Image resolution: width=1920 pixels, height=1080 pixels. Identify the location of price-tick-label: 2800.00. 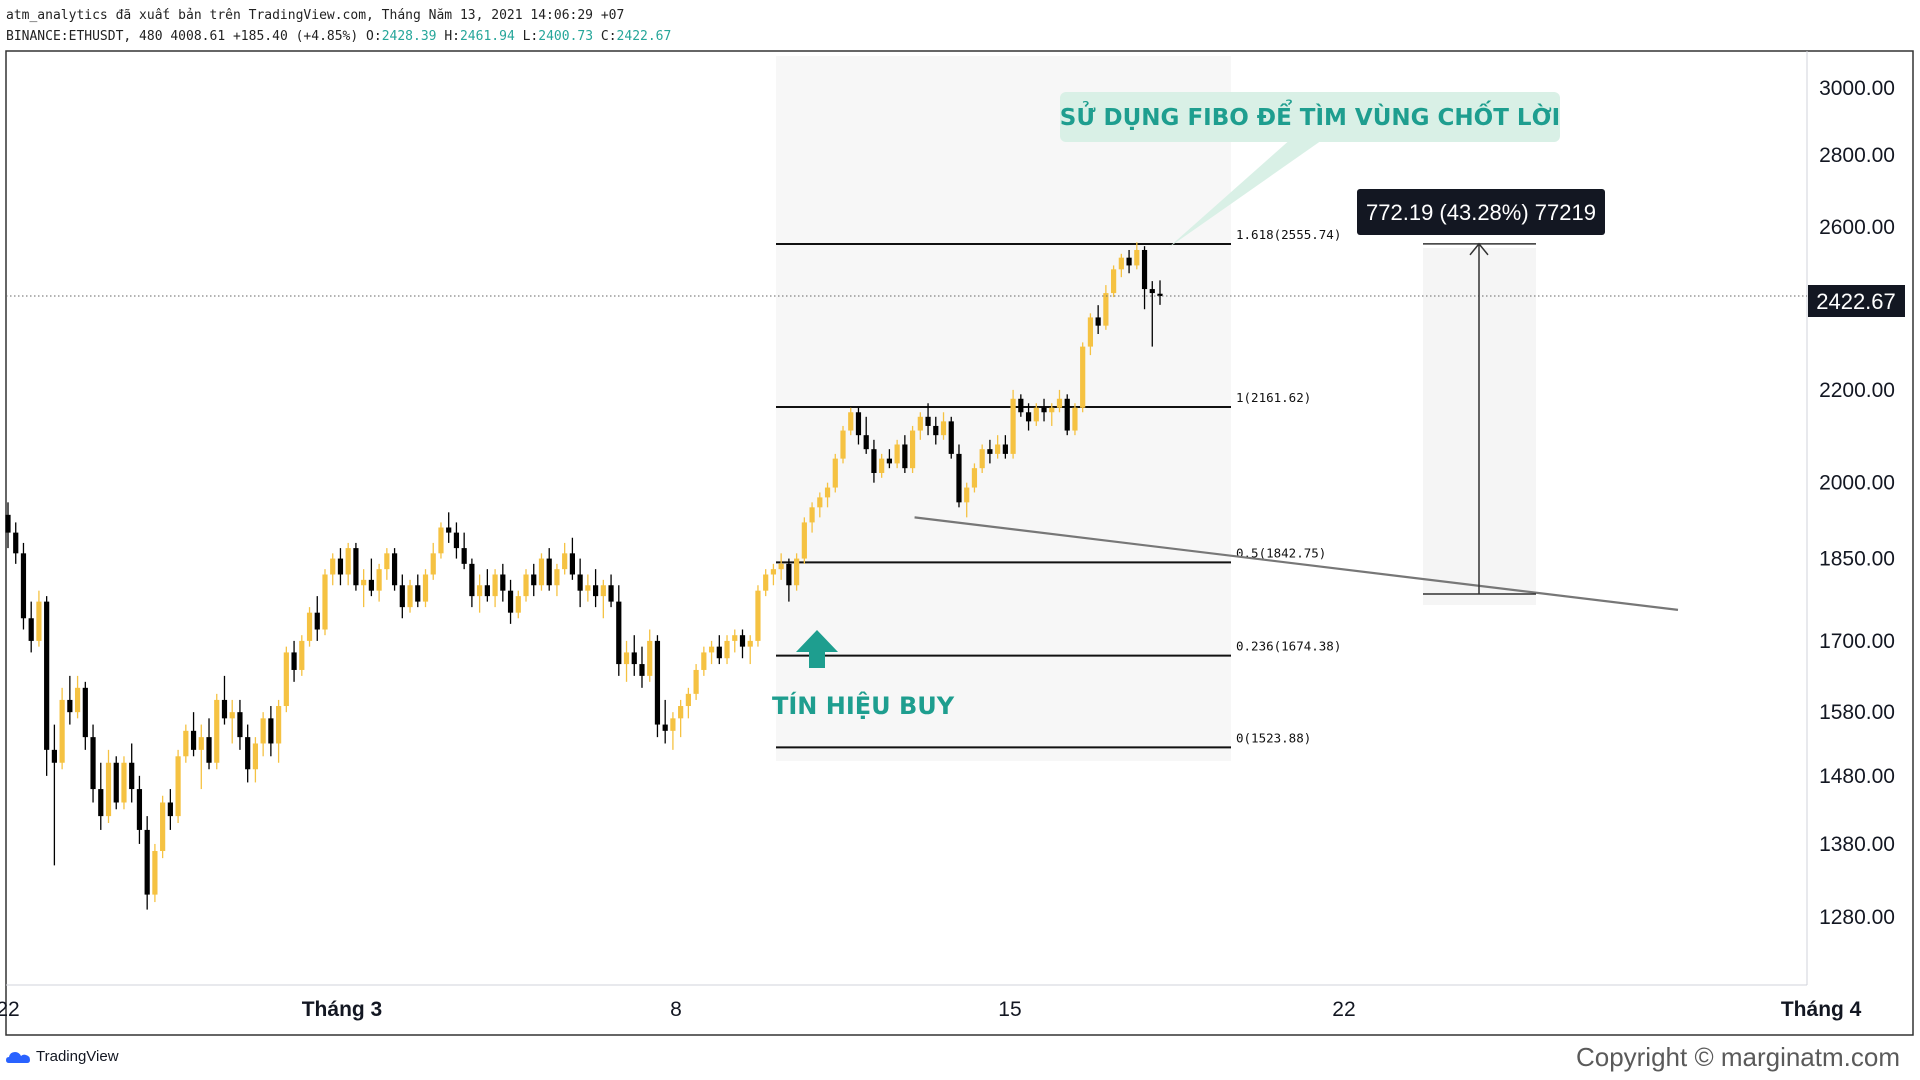
(1857, 155).